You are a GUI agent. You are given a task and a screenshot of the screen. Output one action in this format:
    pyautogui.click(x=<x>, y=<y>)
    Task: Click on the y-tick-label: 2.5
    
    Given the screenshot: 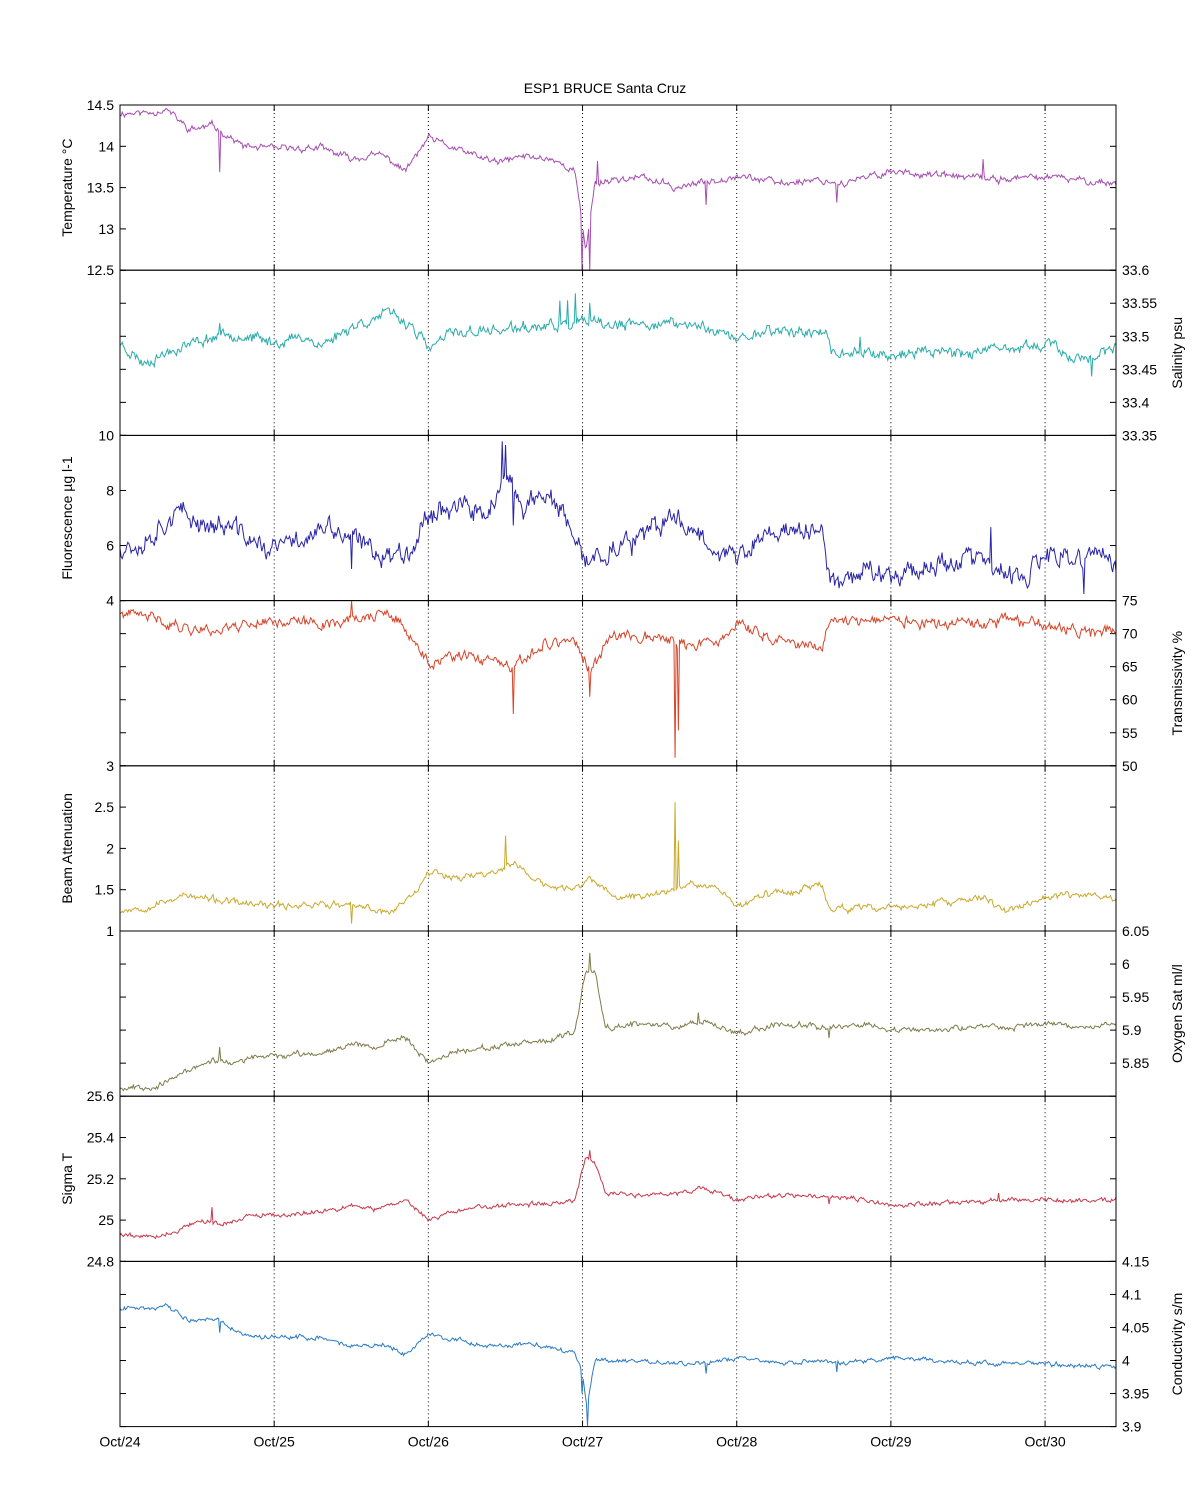 What is the action you would take?
    pyautogui.click(x=105, y=807)
    